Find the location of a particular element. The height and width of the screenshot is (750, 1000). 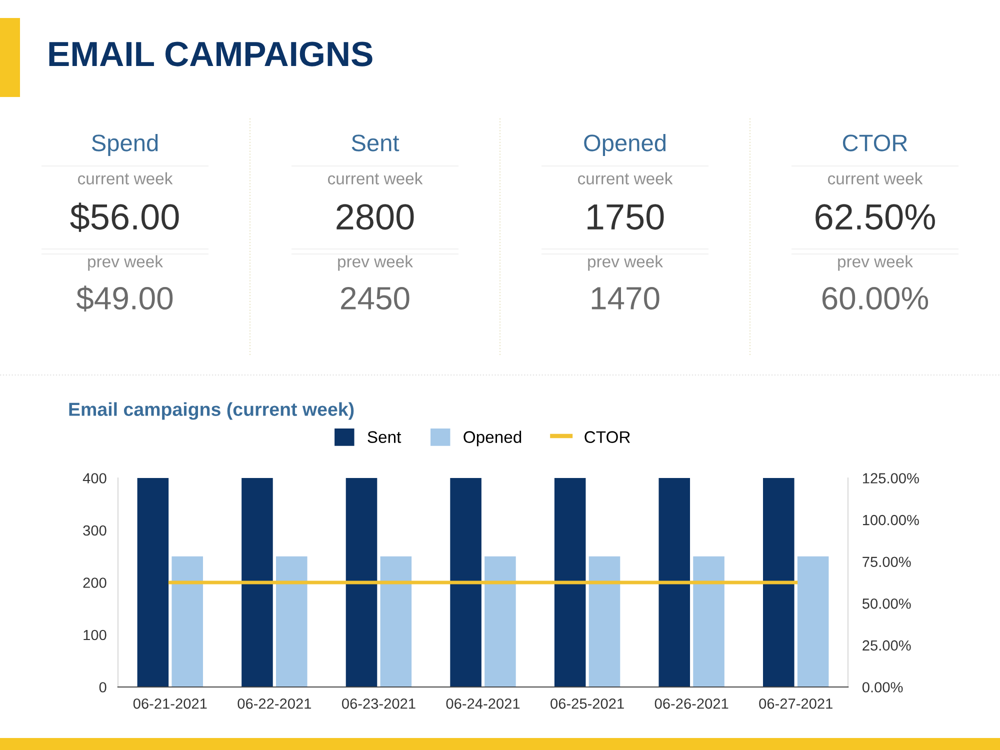

x-tick-label: 06-22-2021 is located at coordinates (275, 703).